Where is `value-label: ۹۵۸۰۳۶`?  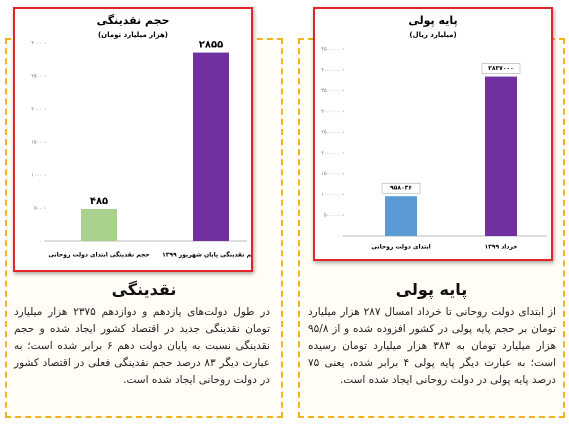
value-label: ۹۵۸۰۳۶ is located at coordinates (401, 188).